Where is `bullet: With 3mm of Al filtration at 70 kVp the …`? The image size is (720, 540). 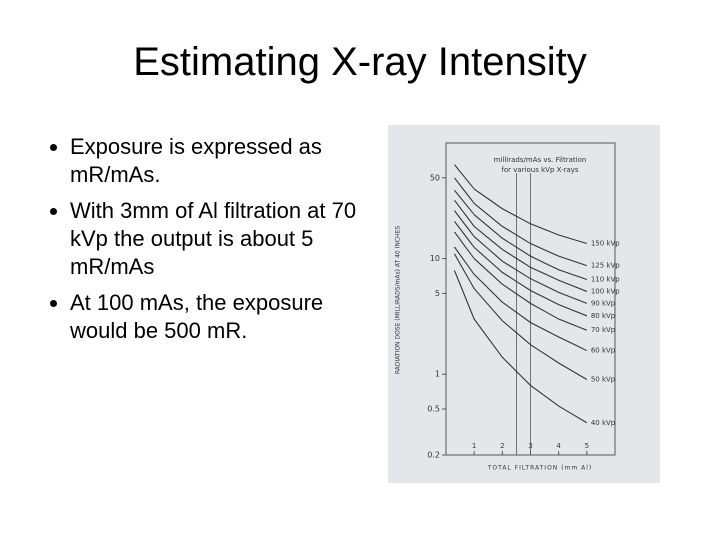
bullet: With 3mm of Al filtration at 70 kVp the … is located at coordinates (215, 239).